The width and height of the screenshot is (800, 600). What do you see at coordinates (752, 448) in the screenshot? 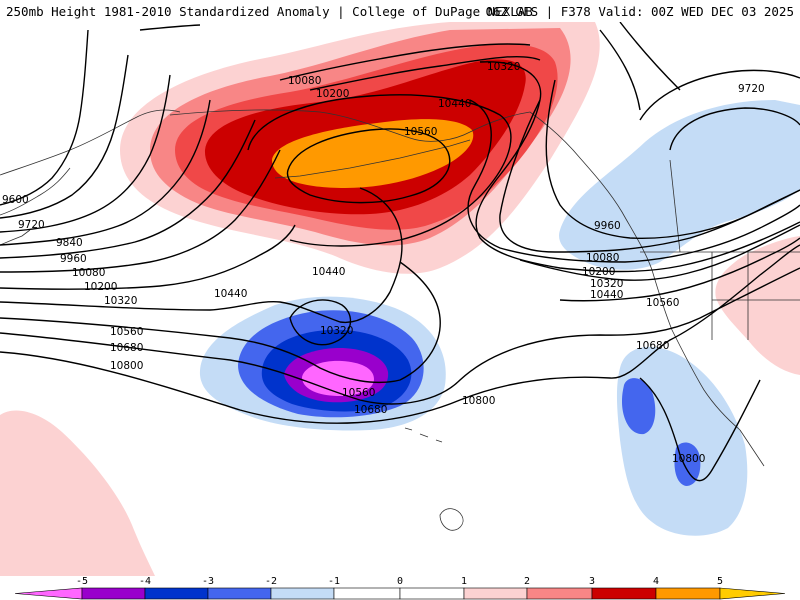
I see `baja-peninsula` at bounding box center [752, 448].